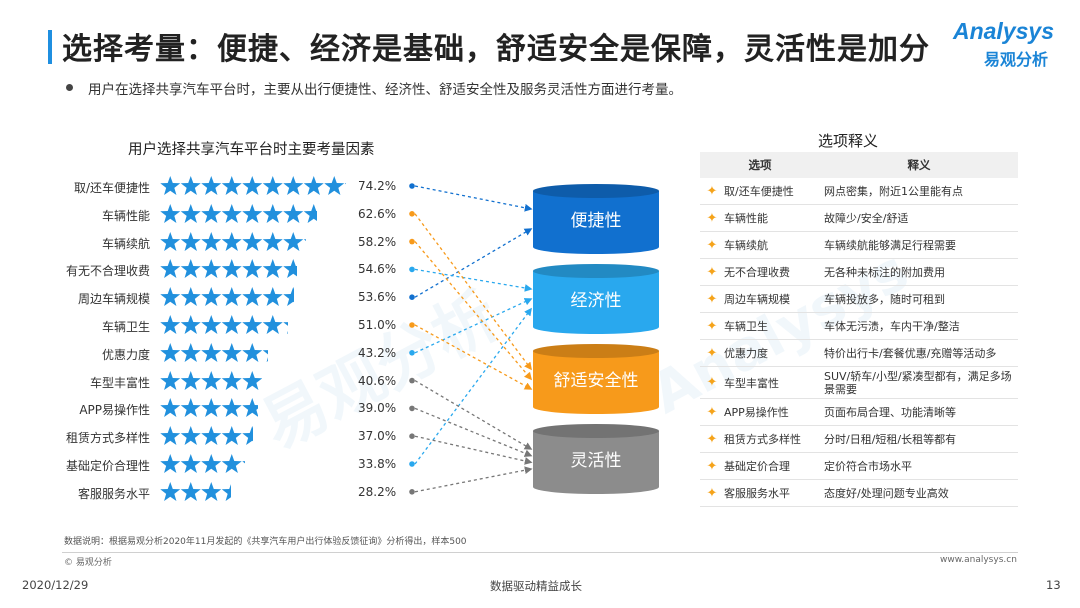 Image resolution: width=1080 pixels, height=608 pixels. I want to click on definition-option: 客服服务水平, so click(757, 493).